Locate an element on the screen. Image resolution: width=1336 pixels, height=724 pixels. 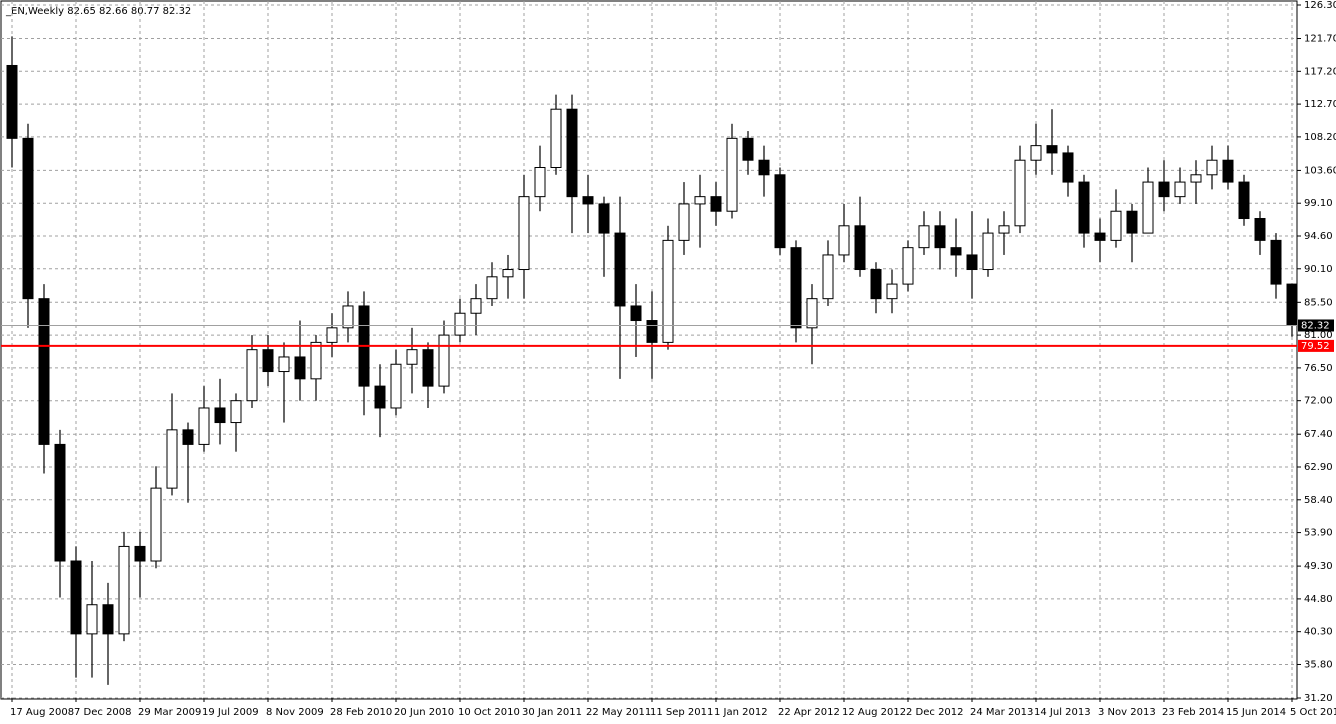
y-tick-label: 72.00 is located at coordinates (1318, 401).